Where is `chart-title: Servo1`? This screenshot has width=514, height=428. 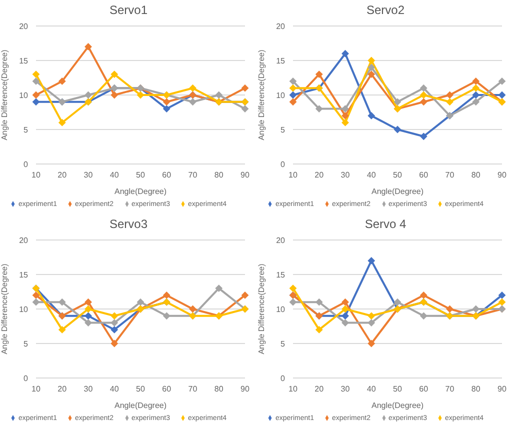 chart-title: Servo1 is located at coordinates (128, 10).